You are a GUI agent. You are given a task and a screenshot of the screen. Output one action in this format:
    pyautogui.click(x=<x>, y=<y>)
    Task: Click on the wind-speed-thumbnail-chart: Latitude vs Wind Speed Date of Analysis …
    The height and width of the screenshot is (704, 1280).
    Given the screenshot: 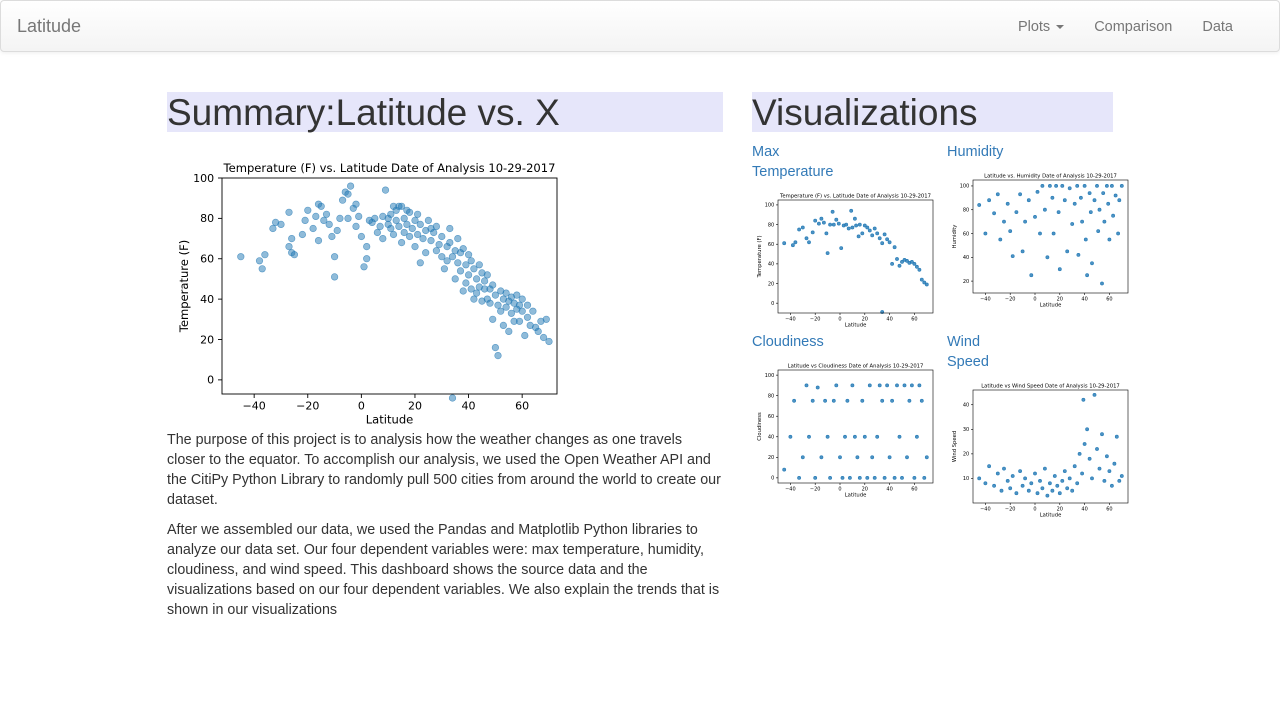 What is the action you would take?
    pyautogui.click(x=1040, y=449)
    